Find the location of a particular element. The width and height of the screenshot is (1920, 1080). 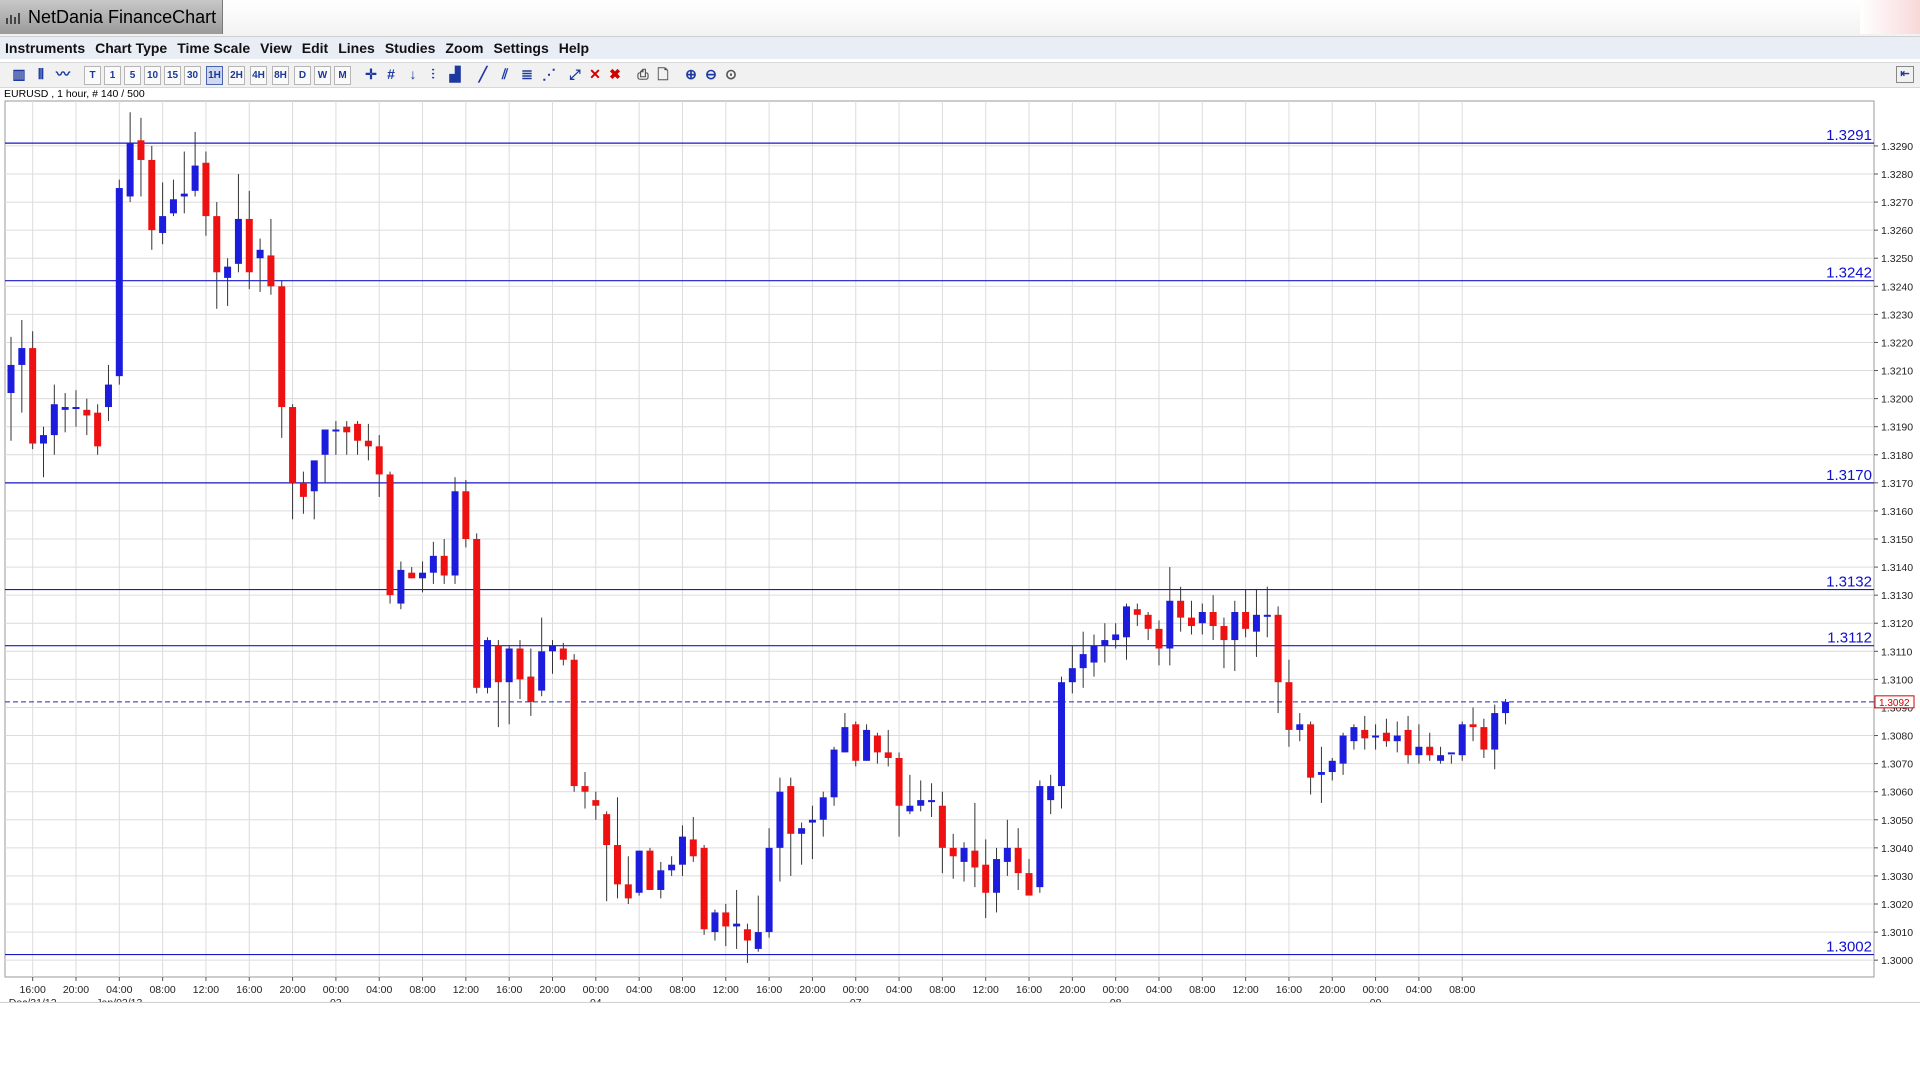

x-date-label: 08 is located at coordinates (1116, 999).